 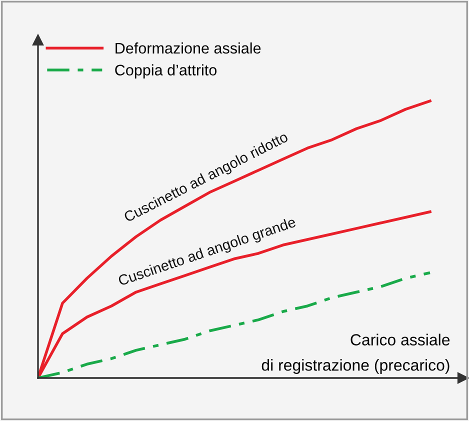 What do you see at coordinates (188, 48) in the screenshot?
I see `legend-label: Deformazione assiale` at bounding box center [188, 48].